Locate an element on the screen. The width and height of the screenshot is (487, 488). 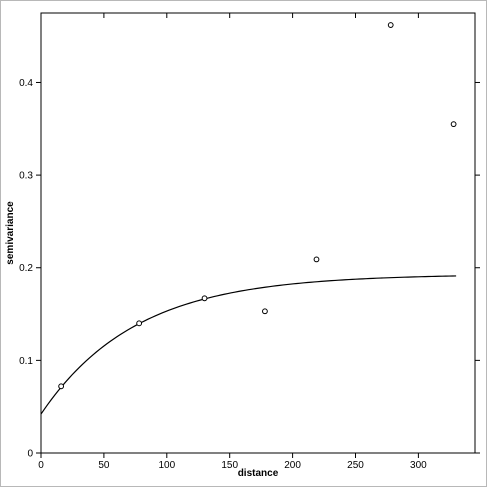
x-axis-title: distance is located at coordinates (258, 473).